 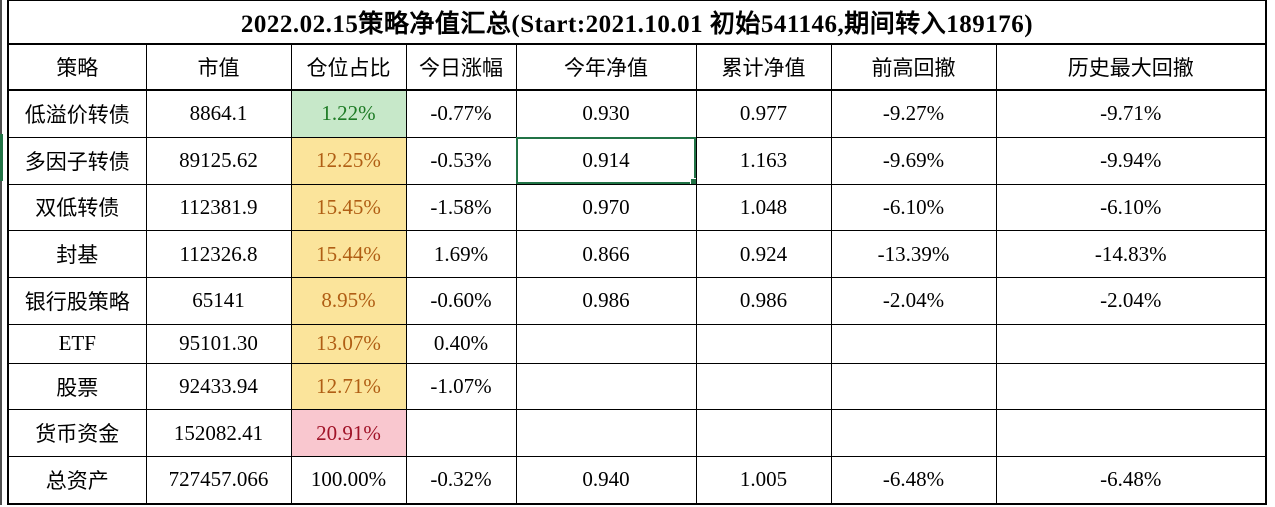 What do you see at coordinates (606, 113) in the screenshot?
I see `cell: 0.930` at bounding box center [606, 113].